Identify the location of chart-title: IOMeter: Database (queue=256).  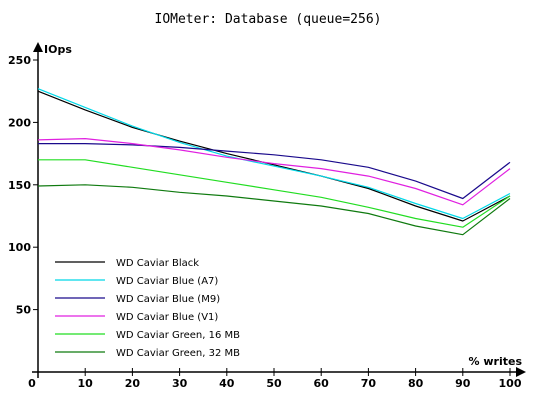
(268, 19).